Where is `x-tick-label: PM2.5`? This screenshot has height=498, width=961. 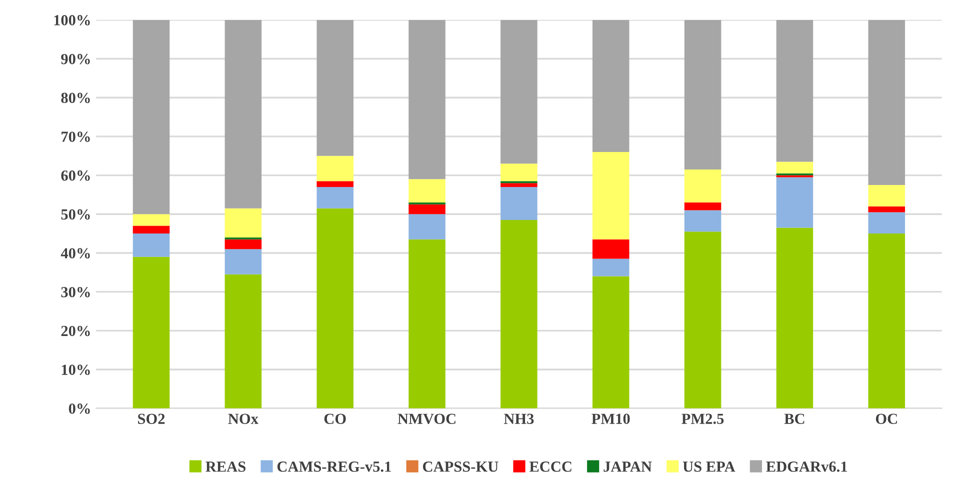
x-tick-label: PM2.5 is located at coordinates (703, 419).